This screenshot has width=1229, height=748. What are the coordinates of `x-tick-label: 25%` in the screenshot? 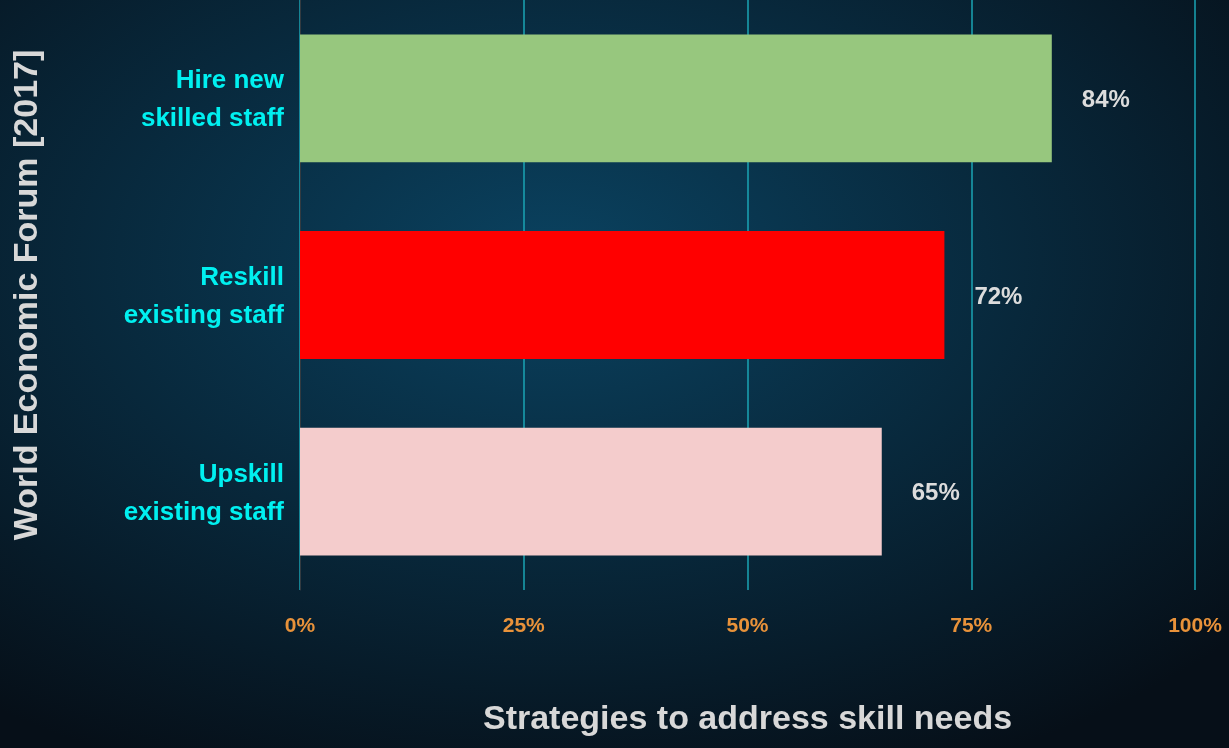 It's located at (524, 624).